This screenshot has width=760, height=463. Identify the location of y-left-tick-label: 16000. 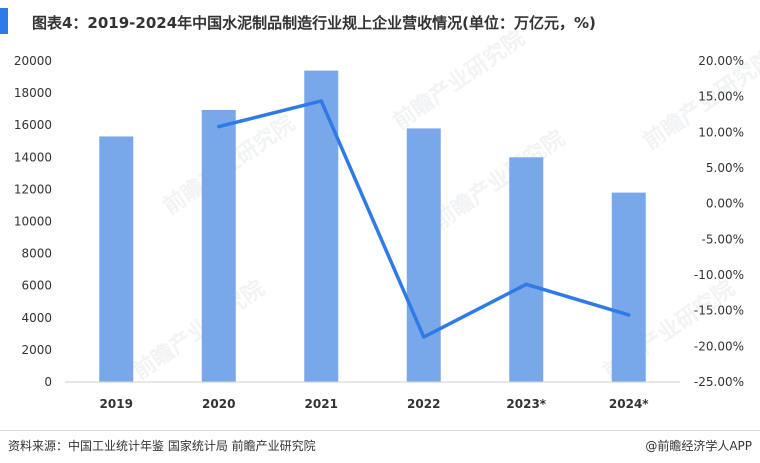
(33, 125).